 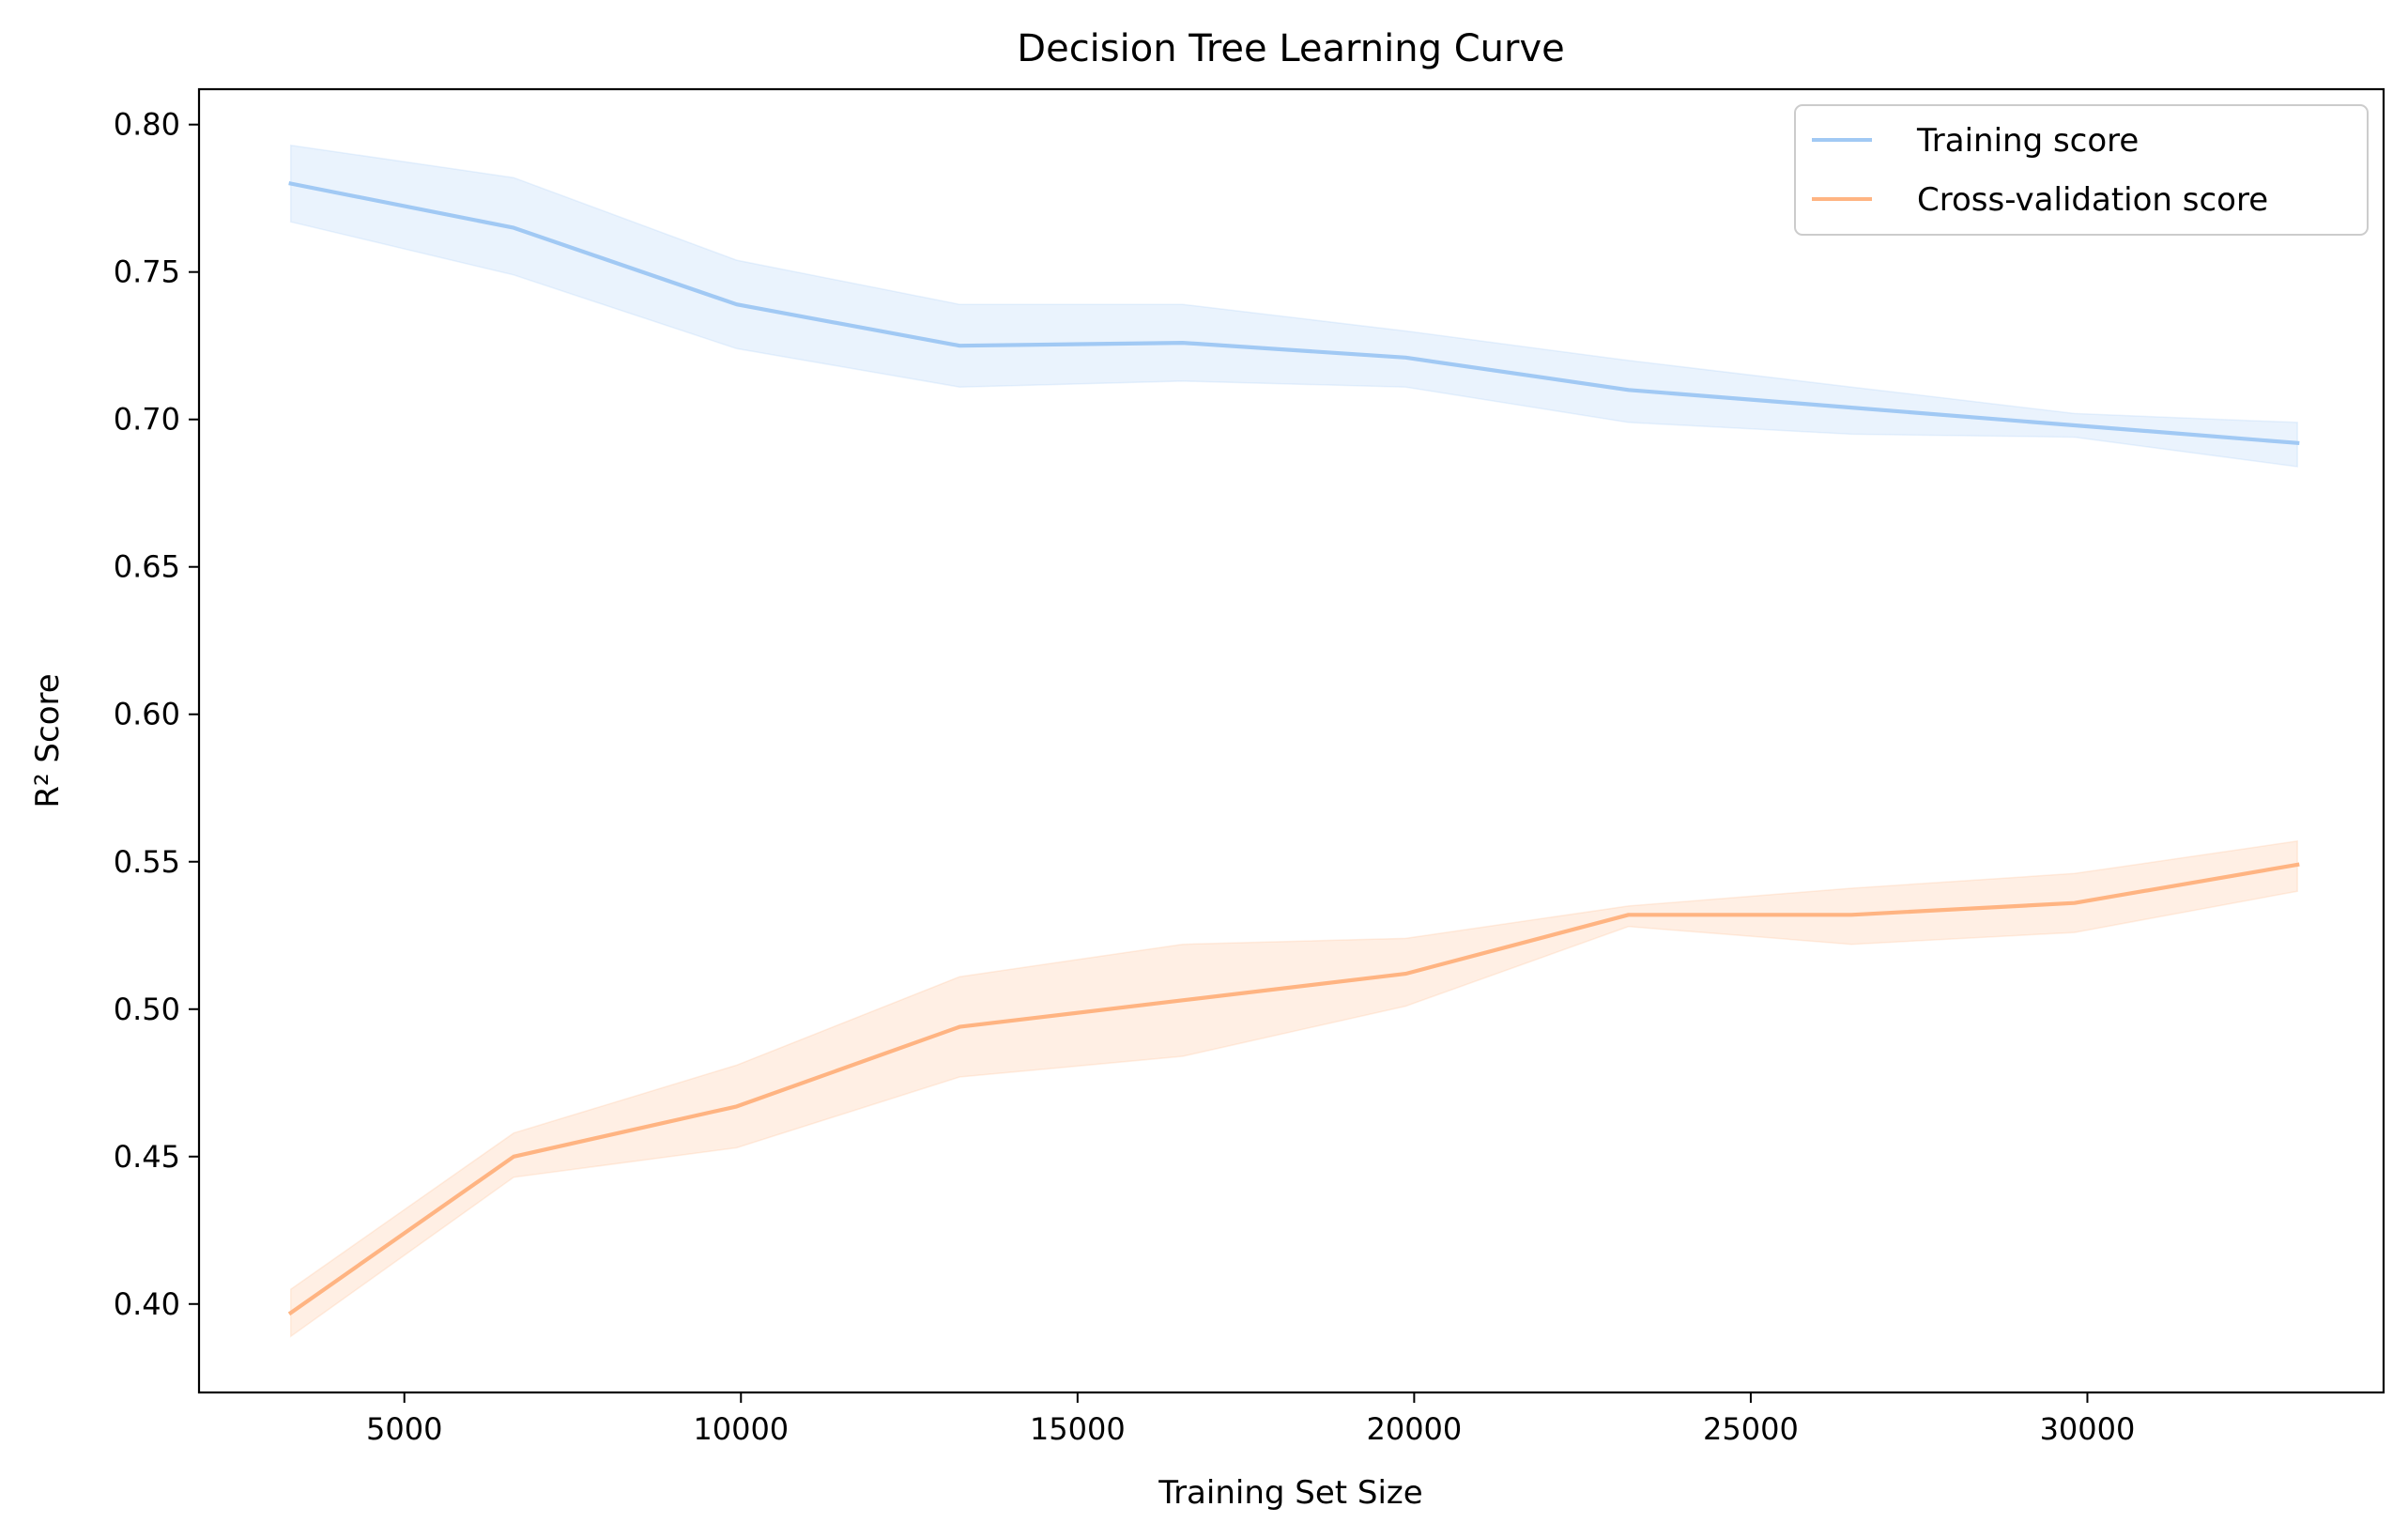 What do you see at coordinates (1414, 1429) in the screenshot?
I see `x-tick-label: 20000` at bounding box center [1414, 1429].